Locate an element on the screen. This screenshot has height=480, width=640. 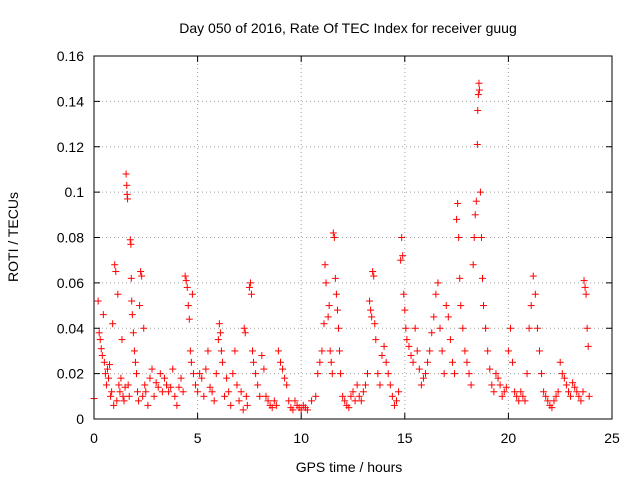
y-tick-label: 0.06 is located at coordinates (70, 283).